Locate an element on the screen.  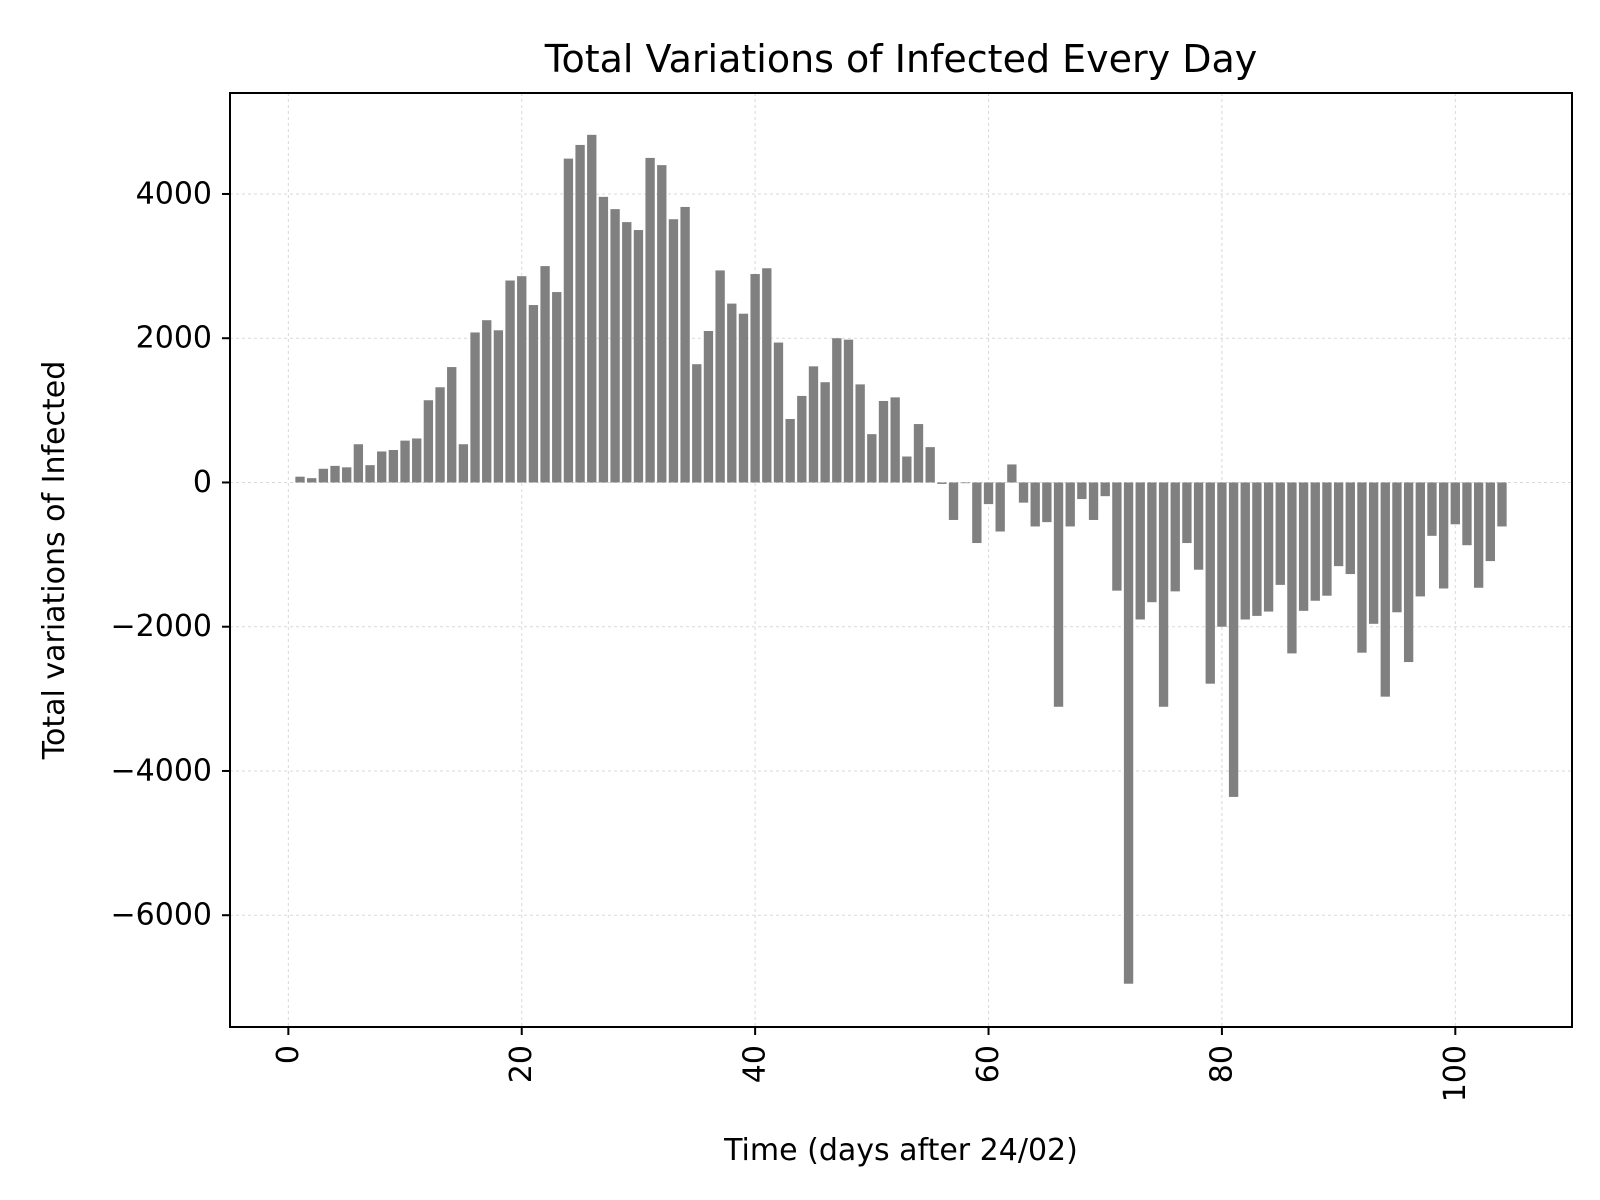
y-tick-label: −2000 is located at coordinates (161, 626).